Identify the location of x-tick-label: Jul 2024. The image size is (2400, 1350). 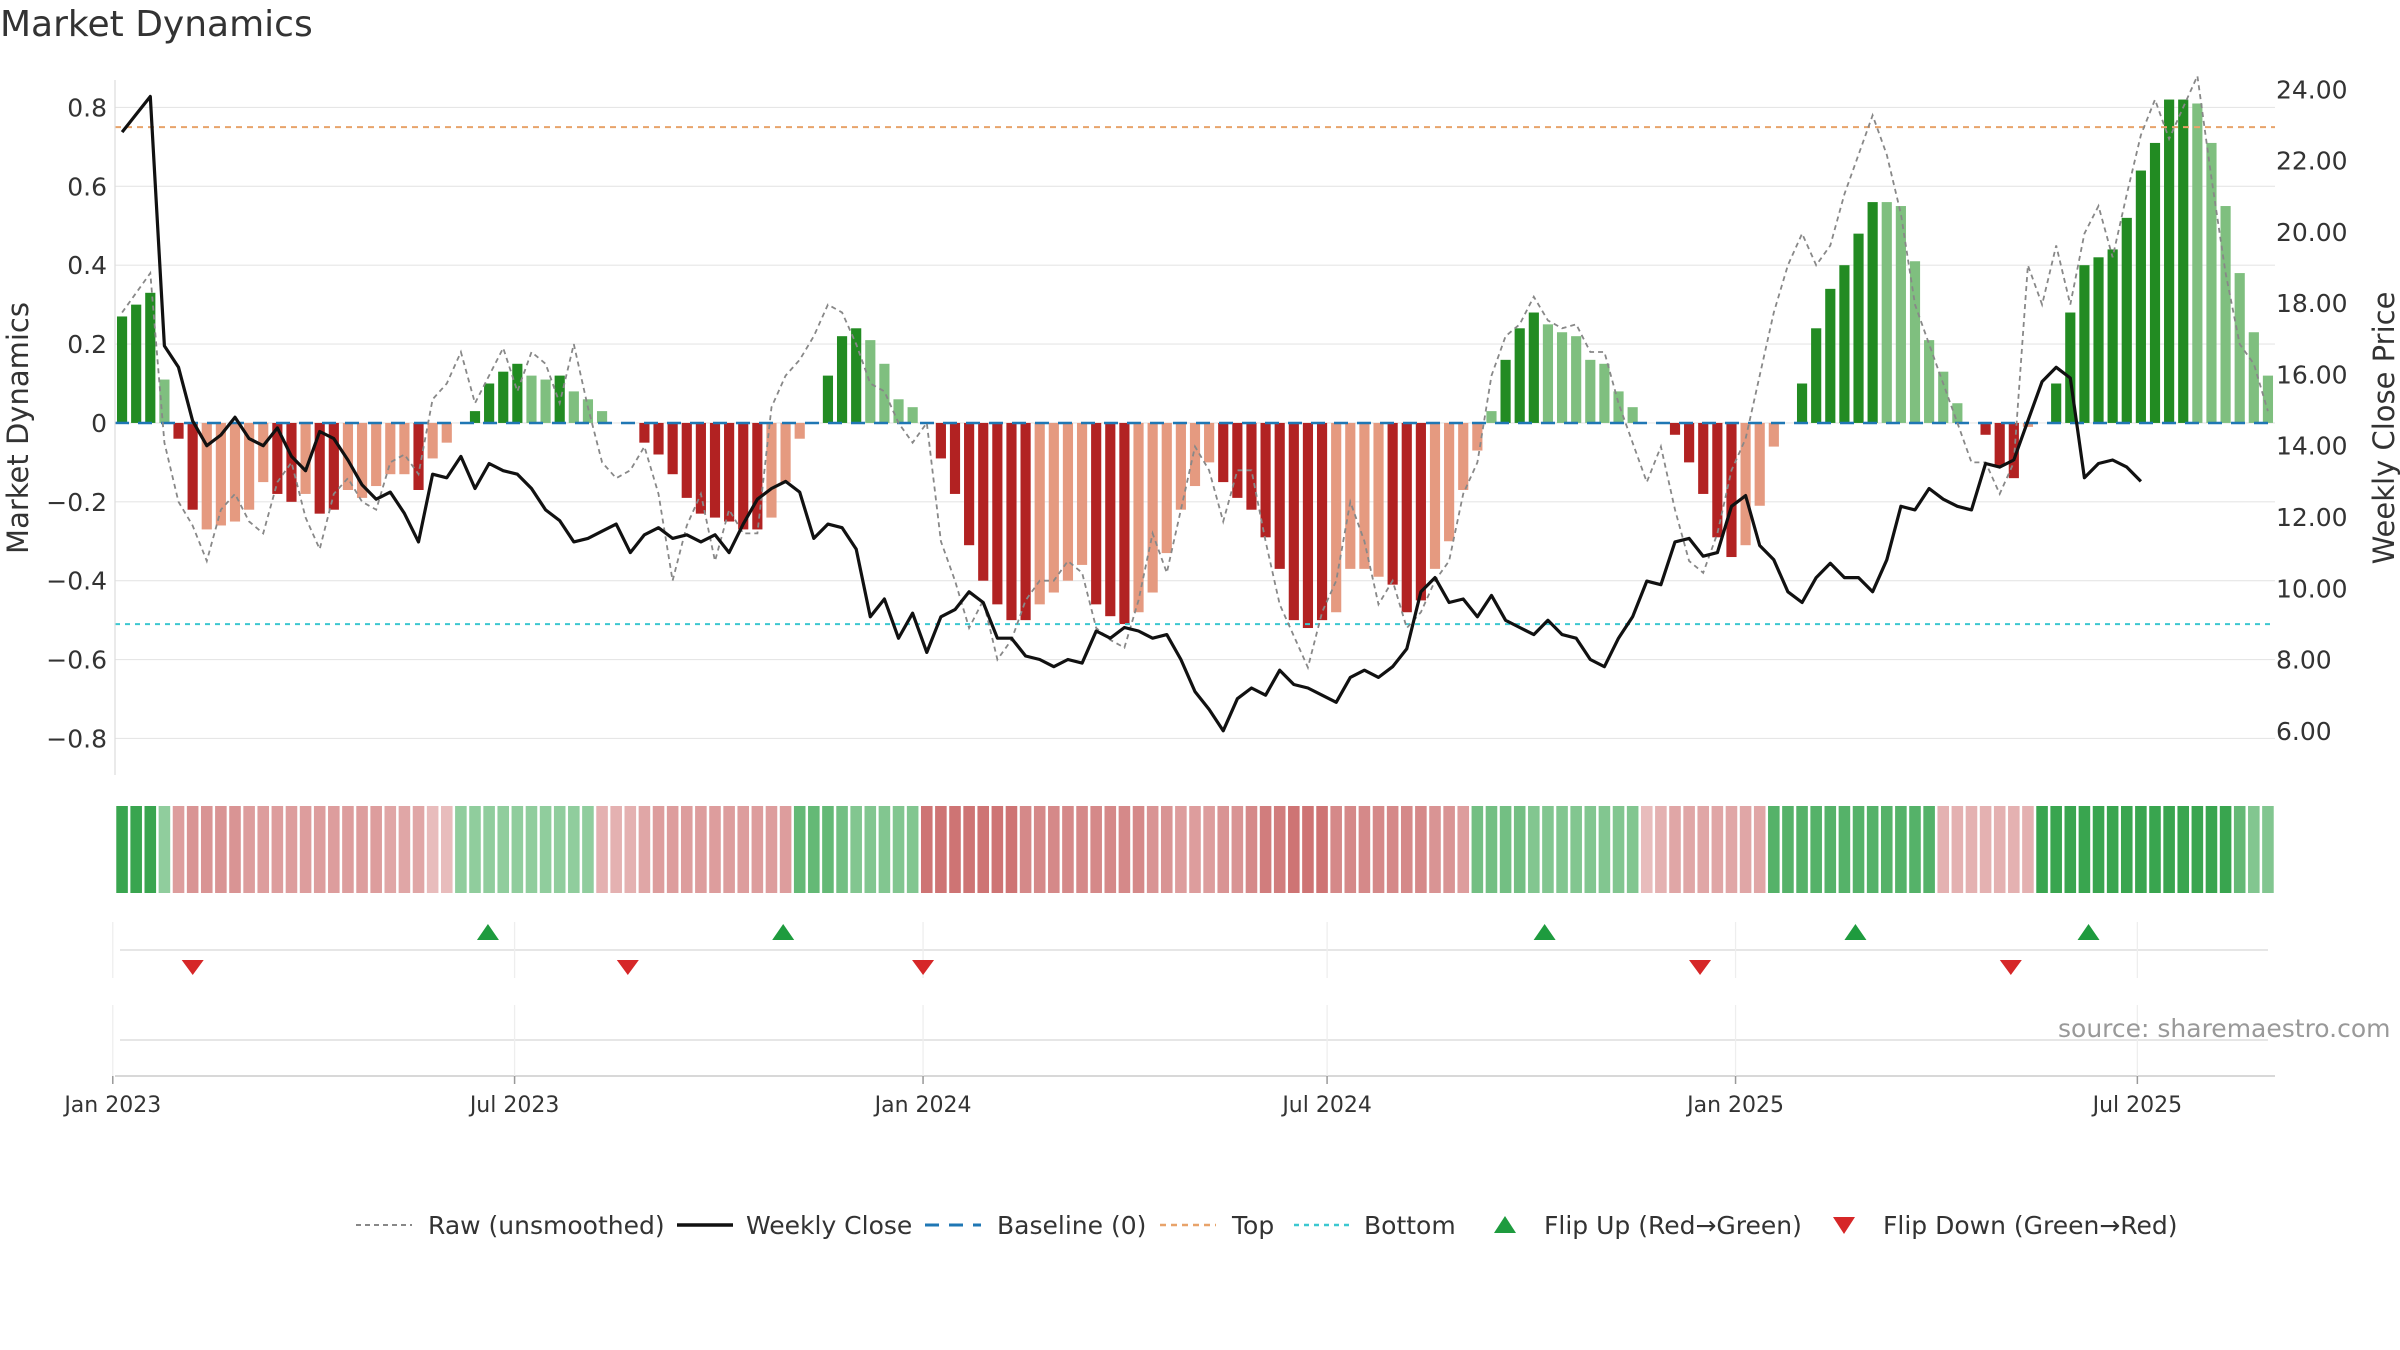
(1326, 1105).